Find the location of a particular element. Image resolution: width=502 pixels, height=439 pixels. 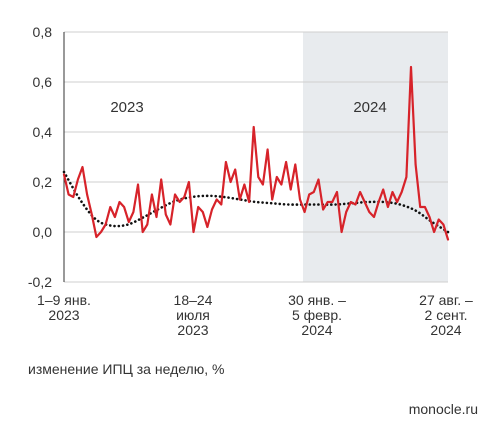

x-tick-label: 30 янв. –5 февр. 2024 is located at coordinates (317, 315).